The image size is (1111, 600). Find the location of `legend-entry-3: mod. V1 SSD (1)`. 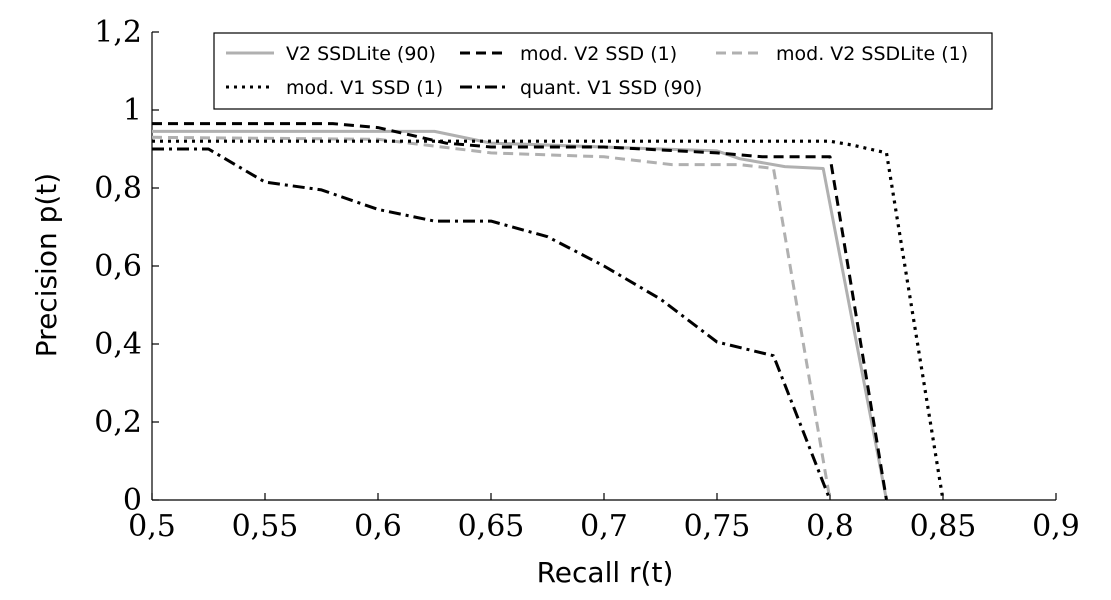

legend-entry-3: mod. V1 SSD (1) is located at coordinates (364, 88).